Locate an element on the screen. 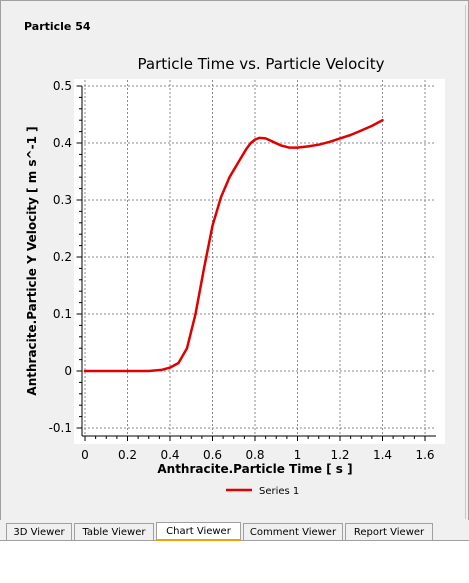 This screenshot has width=469, height=583. panel-title: Particle 54 is located at coordinates (57, 26).